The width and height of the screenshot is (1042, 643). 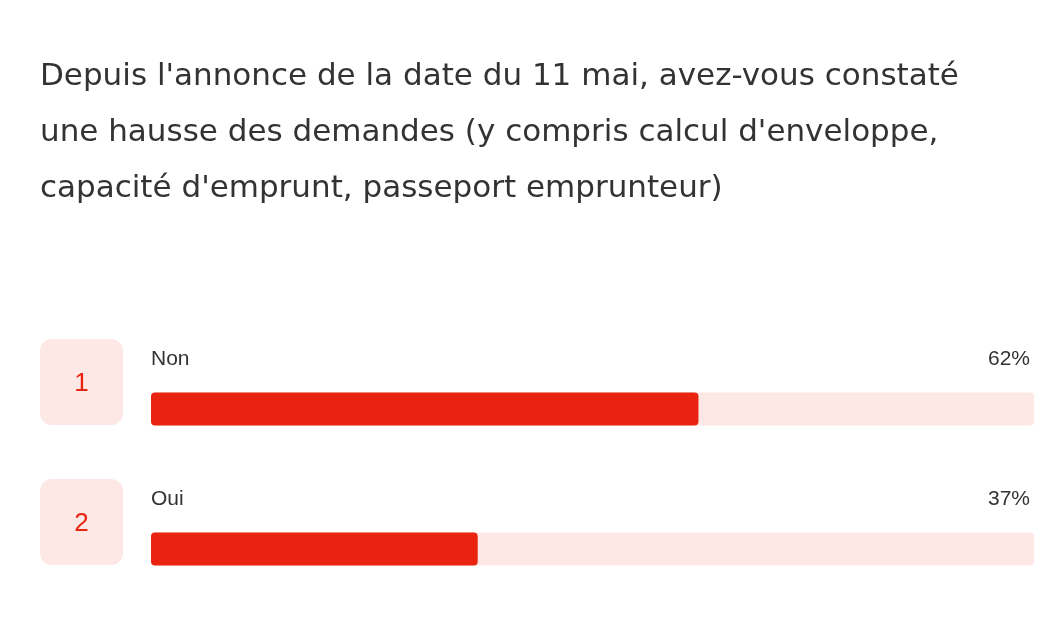 I want to click on rank-badge: 2, so click(x=81, y=522).